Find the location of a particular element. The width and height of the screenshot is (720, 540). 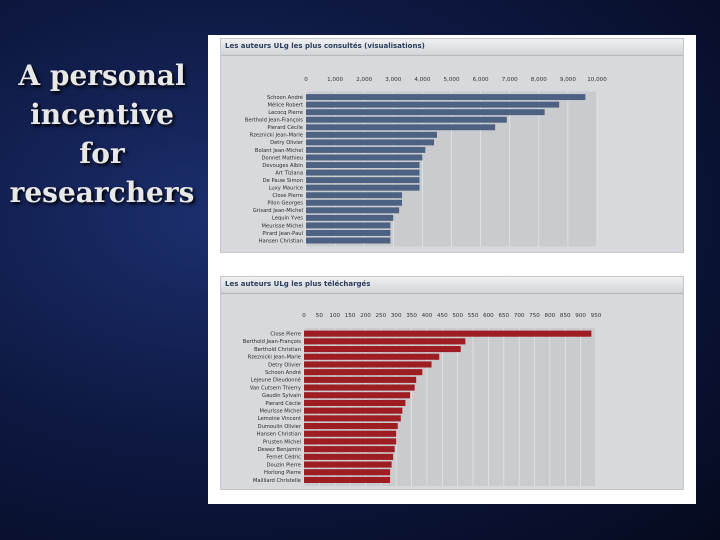

x-tick-label: 50 is located at coordinates (320, 316).